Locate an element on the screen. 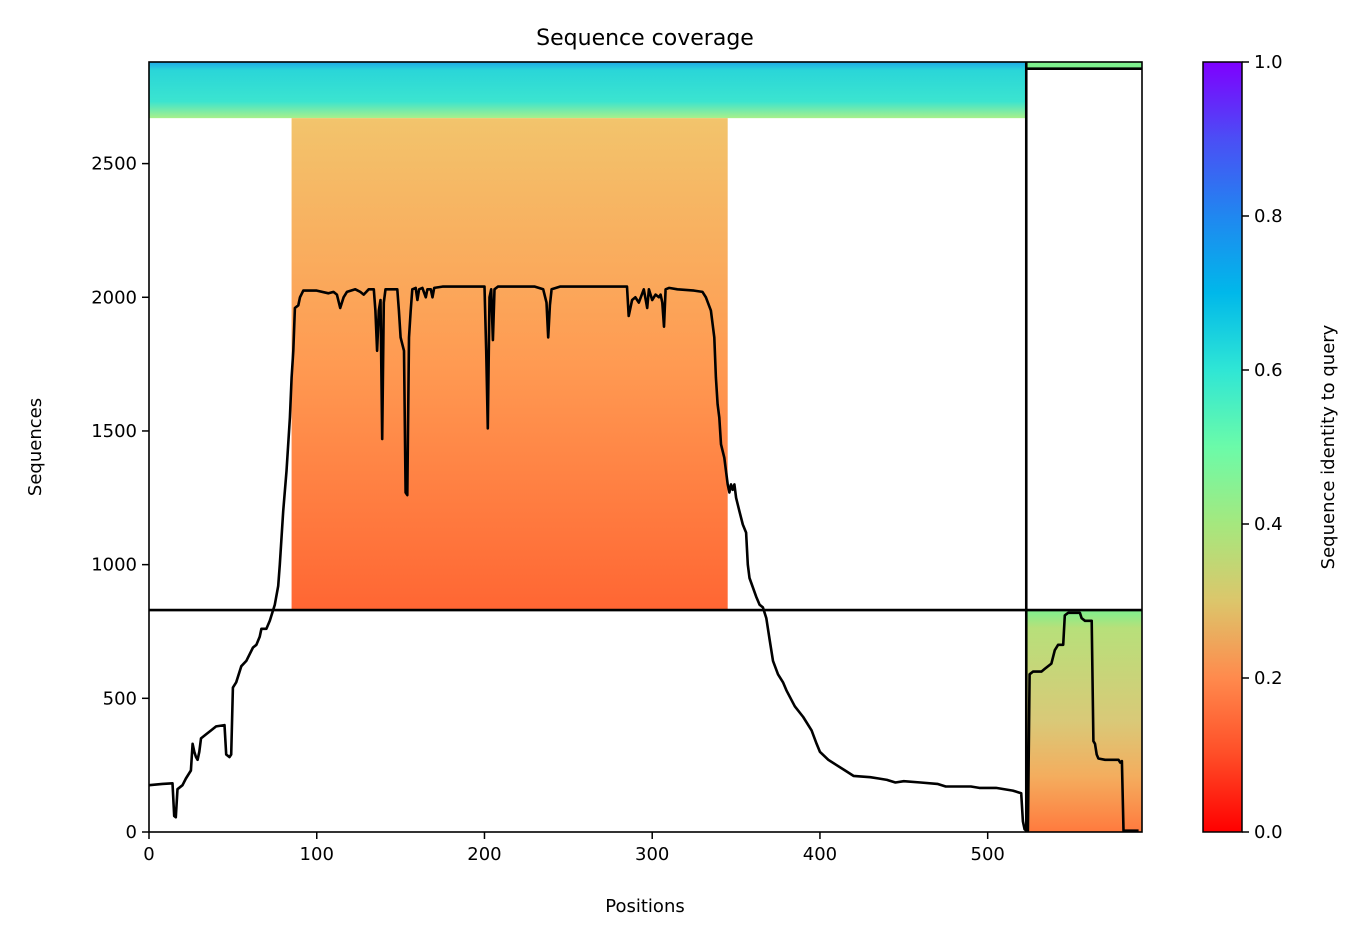  x-tick-label: 0 is located at coordinates (148, 854).